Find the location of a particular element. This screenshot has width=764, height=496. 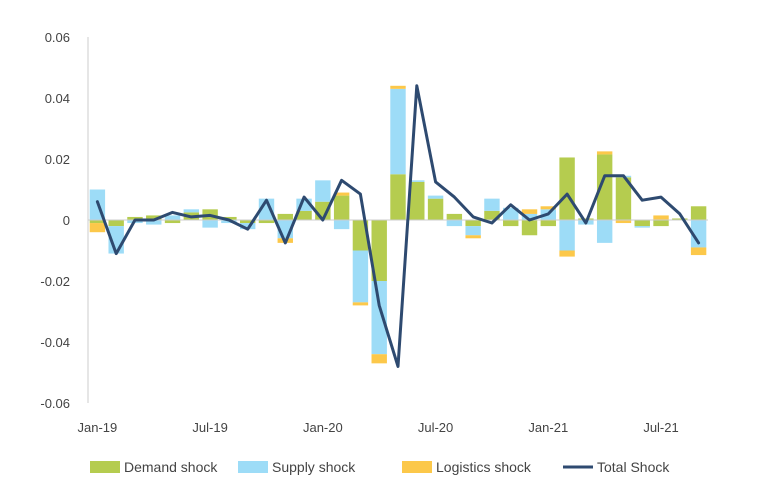

legend-label-supply-shock: Supply shock is located at coordinates (314, 467).